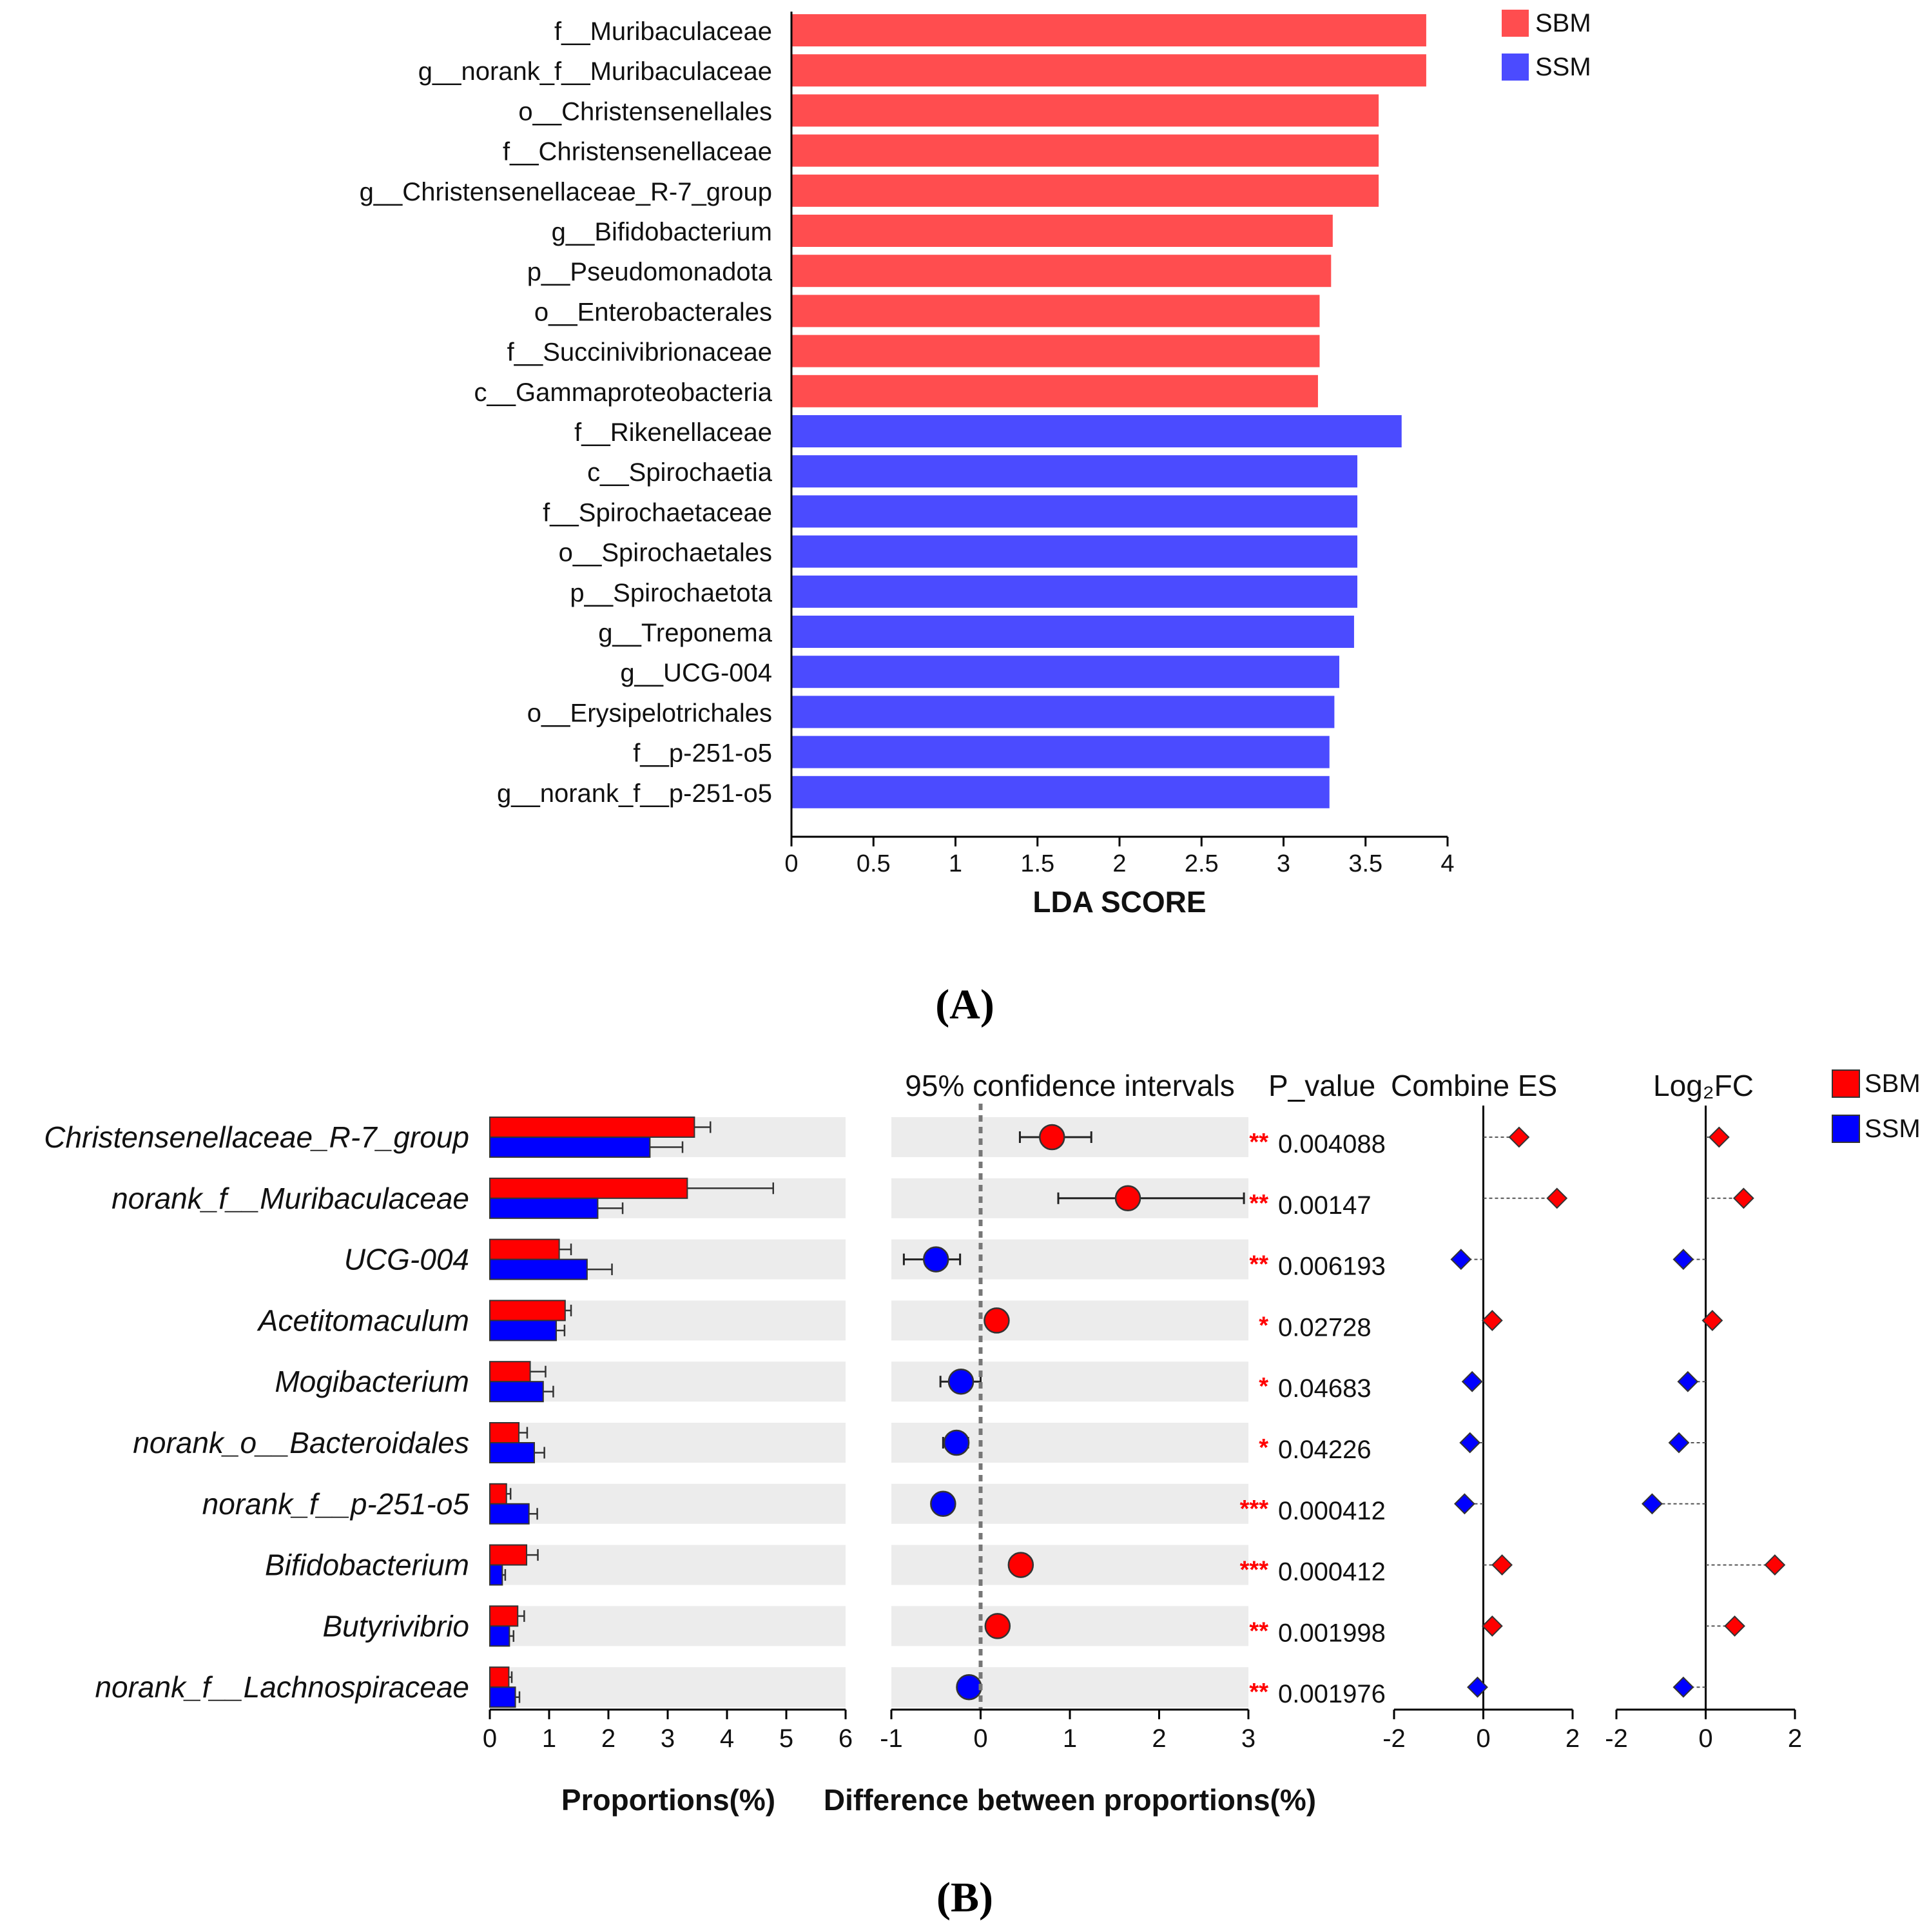 The height and width of the screenshot is (1932, 1929). Describe the element at coordinates (955, 863) in the screenshot. I see `lda-x-tick-label: 1` at that location.